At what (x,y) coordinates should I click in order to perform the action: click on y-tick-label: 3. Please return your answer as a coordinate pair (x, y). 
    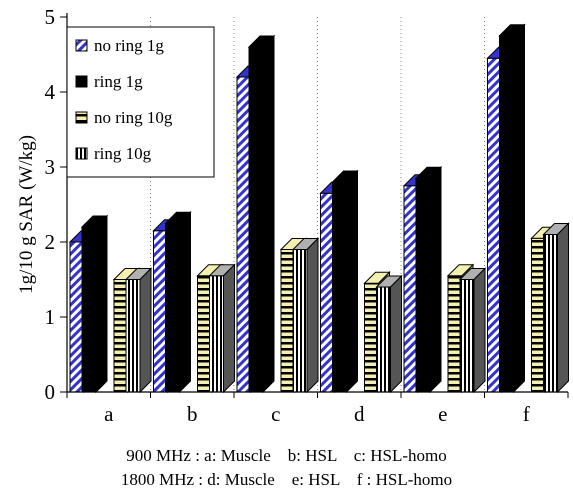
    Looking at the image, I should click on (50, 167).